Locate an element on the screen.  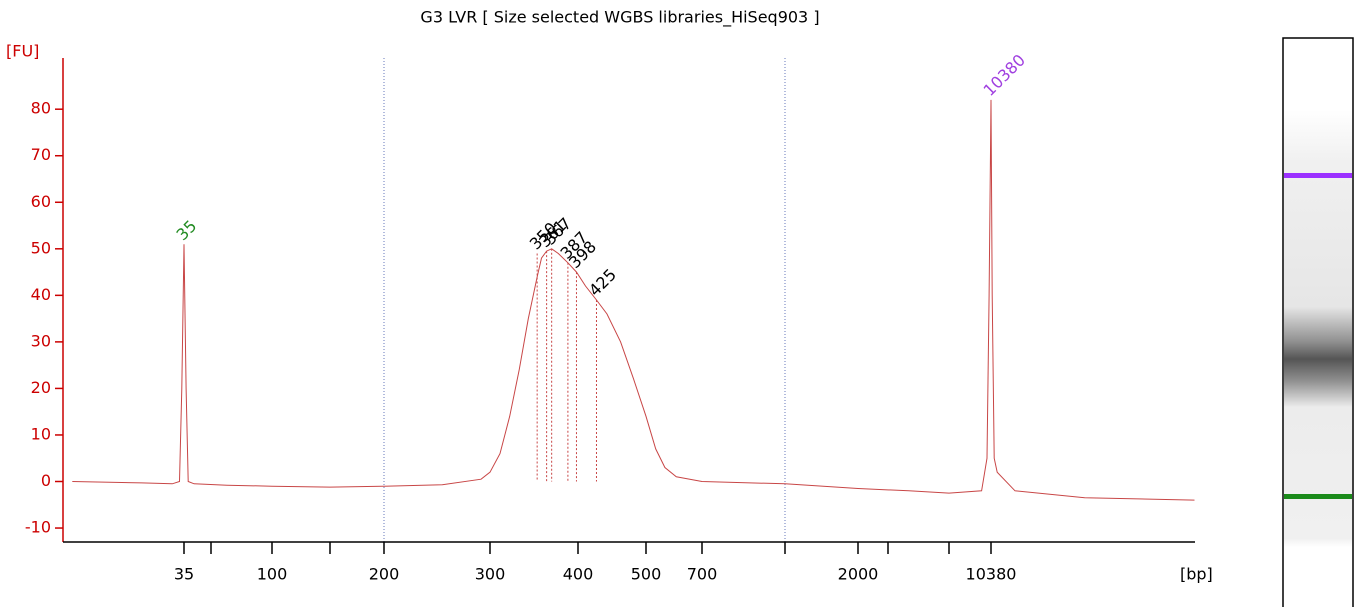
x-tick-label: 500 is located at coordinates (646, 574).